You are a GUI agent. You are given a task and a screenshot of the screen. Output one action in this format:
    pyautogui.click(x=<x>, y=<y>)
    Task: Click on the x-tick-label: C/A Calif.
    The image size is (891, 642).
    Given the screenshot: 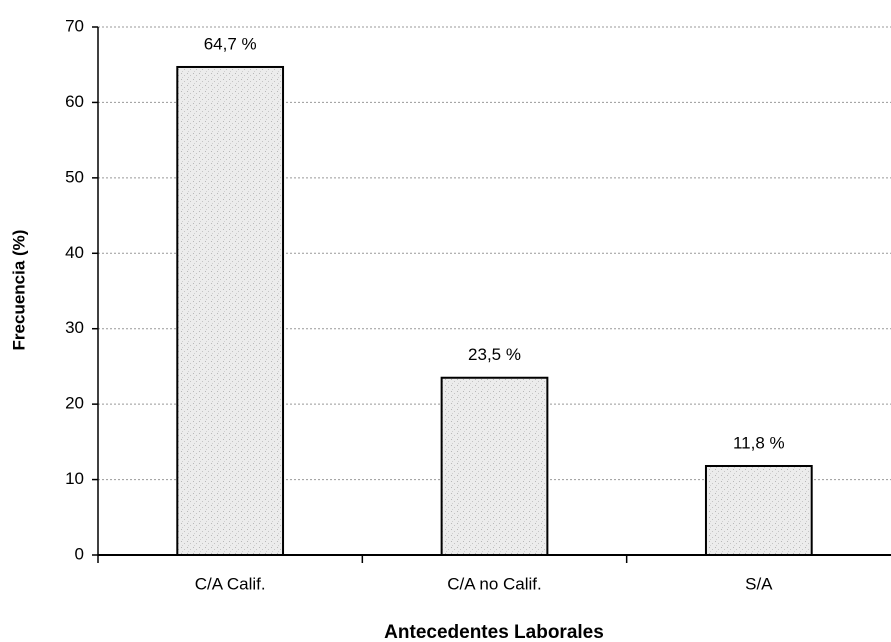 What is the action you would take?
    pyautogui.click(x=230, y=583)
    